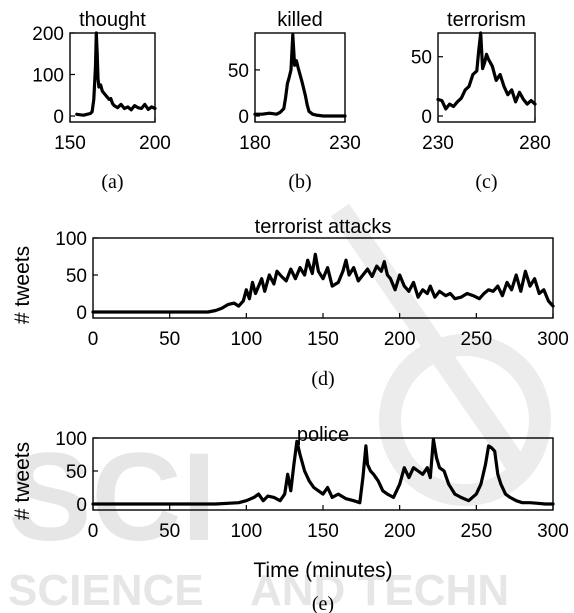  Describe the element at coordinates (322, 379) in the screenshot. I see `chart-caption: (d)` at that location.